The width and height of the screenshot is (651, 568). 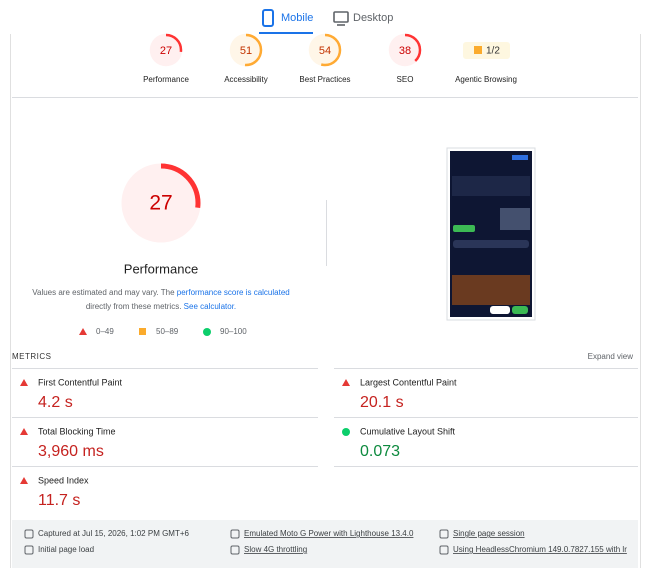 What do you see at coordinates (71, 451) in the screenshot?
I see `metric-value: 3,960 ms` at bounding box center [71, 451].